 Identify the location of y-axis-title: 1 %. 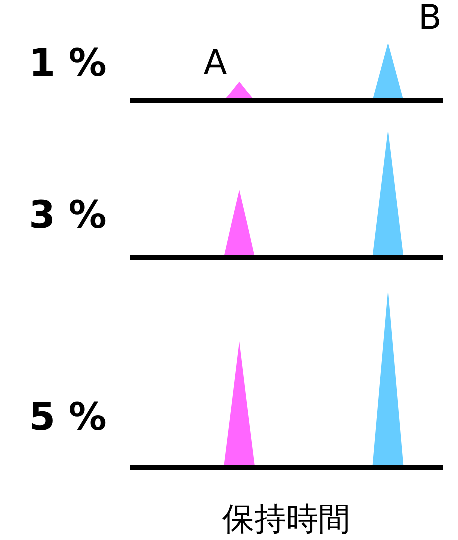
(68, 63).